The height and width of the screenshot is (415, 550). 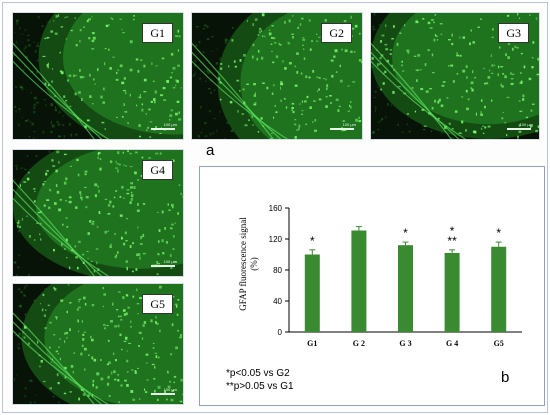 I want to click on panel-label: G4, so click(x=157, y=170).